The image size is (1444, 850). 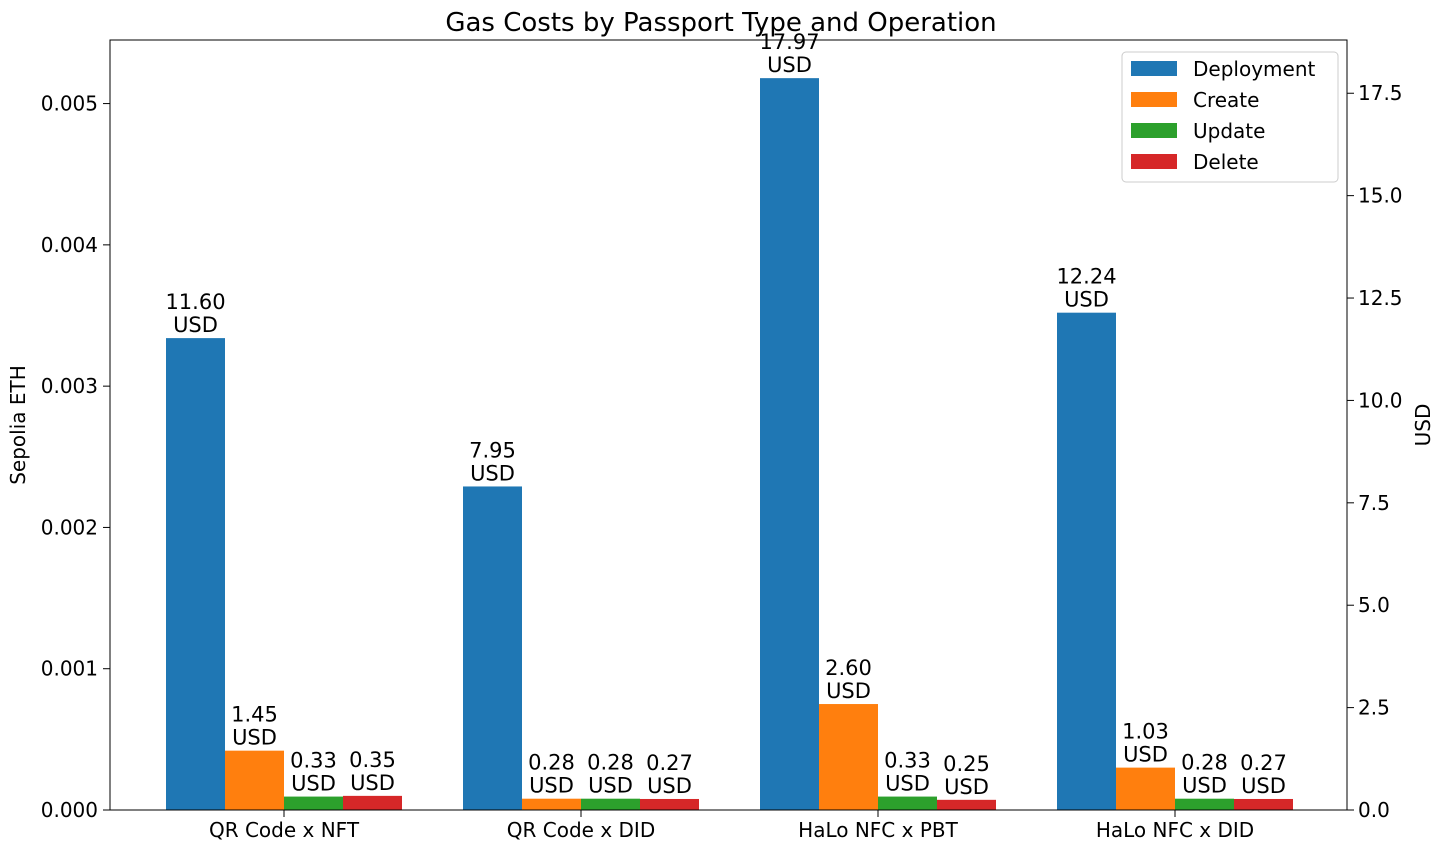 What do you see at coordinates (966, 764) in the screenshot?
I see `bar-label-value: 0.25` at bounding box center [966, 764].